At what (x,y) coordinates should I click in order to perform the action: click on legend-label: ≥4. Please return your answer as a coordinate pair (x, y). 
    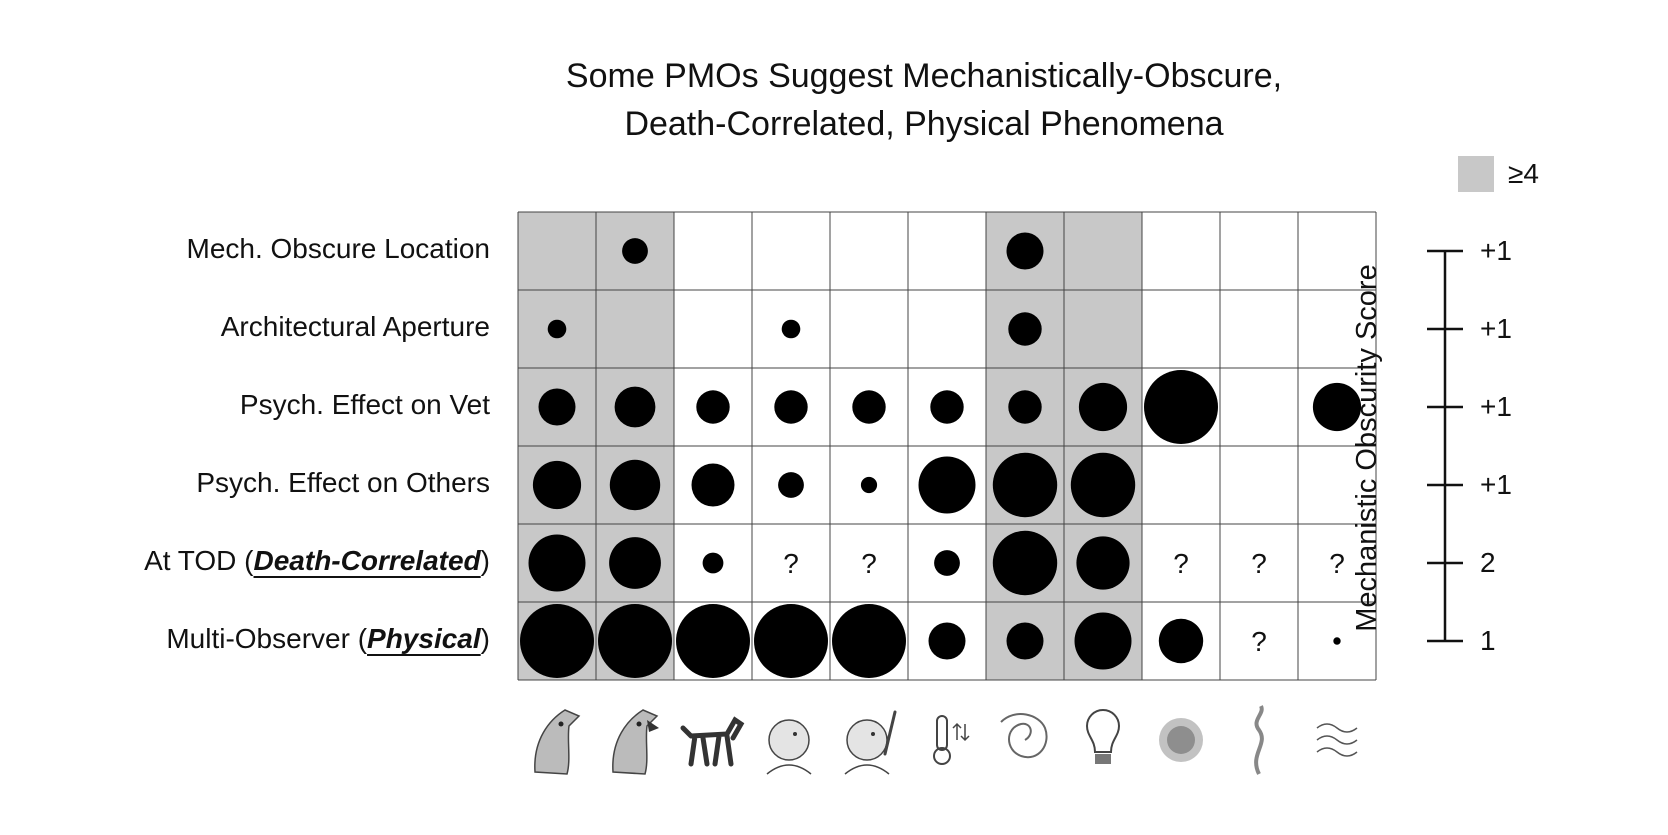
    Looking at the image, I should click on (1523, 173).